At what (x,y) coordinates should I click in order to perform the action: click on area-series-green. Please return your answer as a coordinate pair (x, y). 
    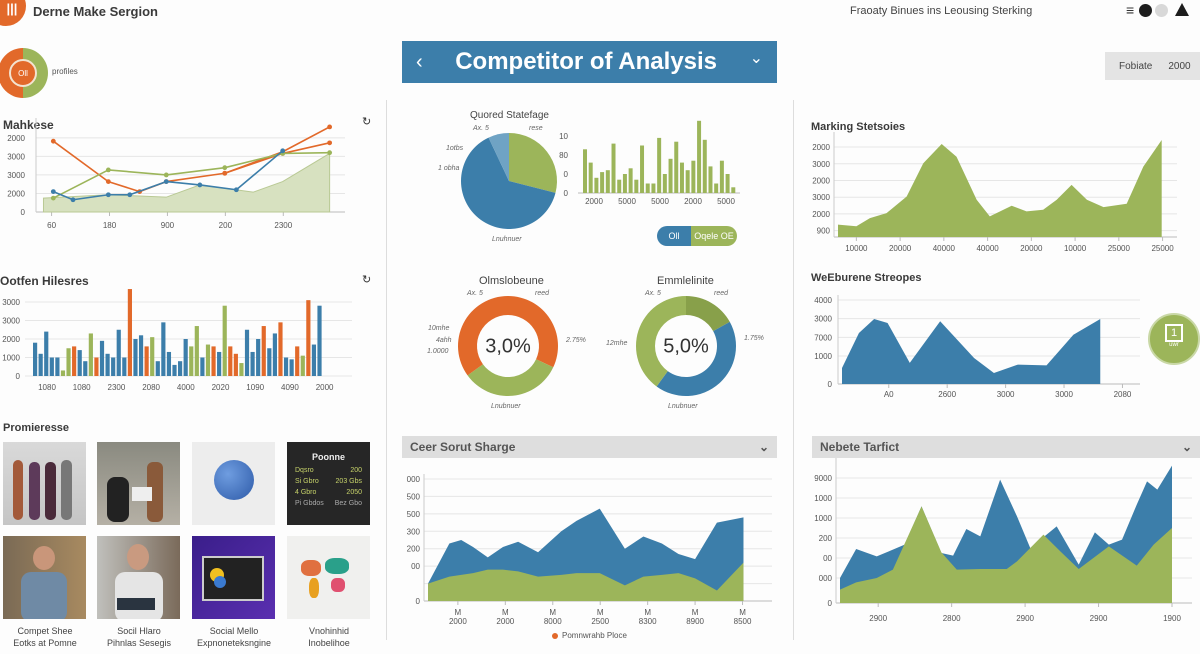
    Looking at the image, I should click on (586, 581).